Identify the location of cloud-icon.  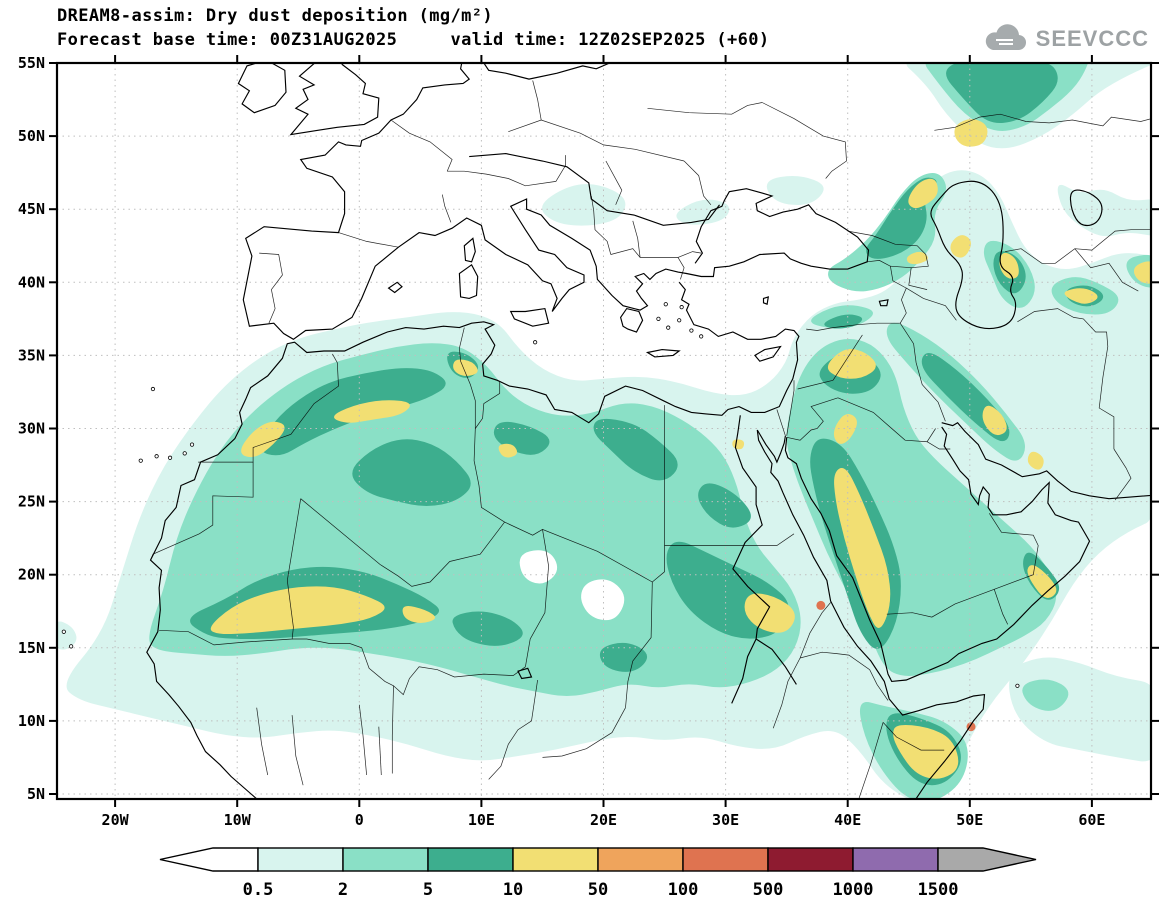
(1005, 37).